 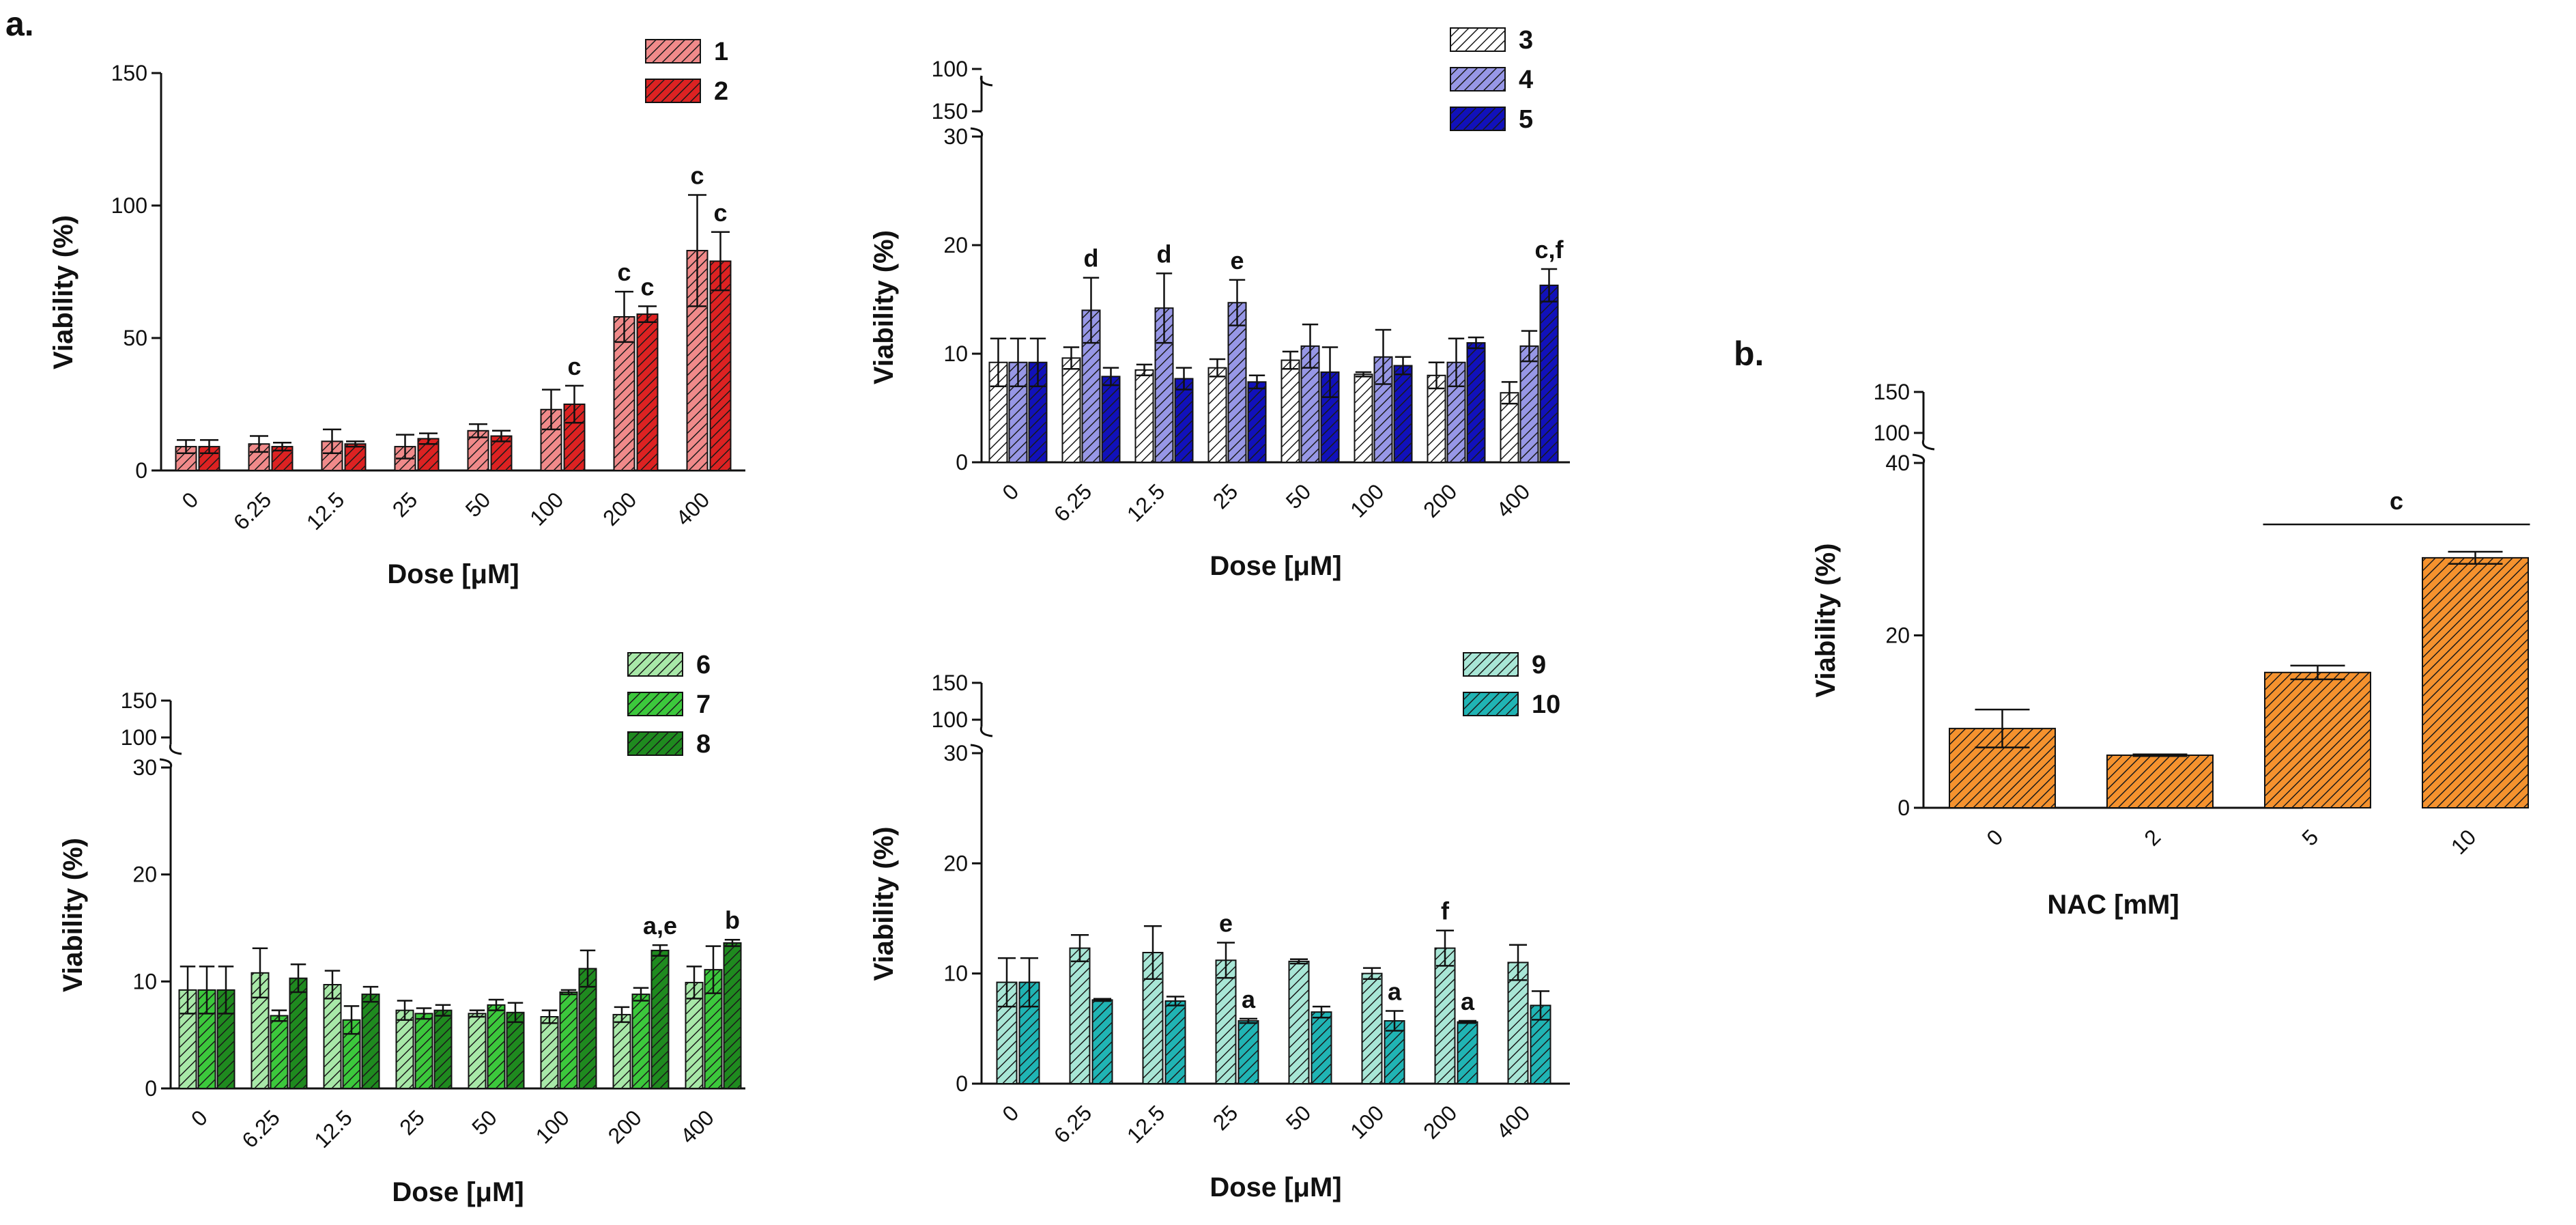 I want to click on legend-label: 2, so click(x=721, y=91).